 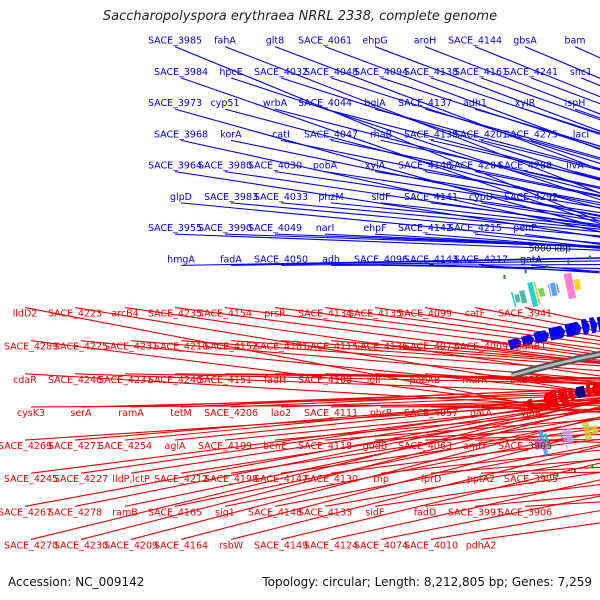 I want to click on gene-label: rsbW, so click(x=231, y=545).